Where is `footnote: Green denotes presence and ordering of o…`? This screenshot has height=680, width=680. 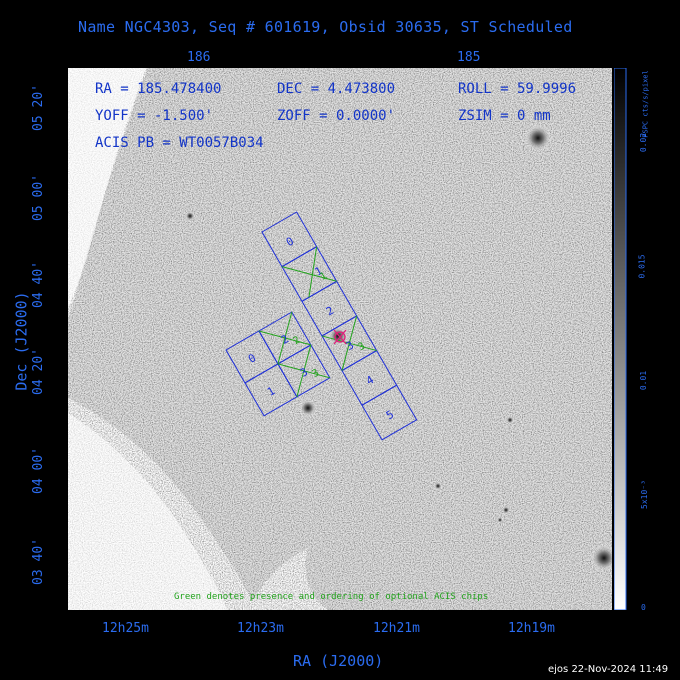 footnote: Green denotes presence and ordering of o… is located at coordinates (331, 597).